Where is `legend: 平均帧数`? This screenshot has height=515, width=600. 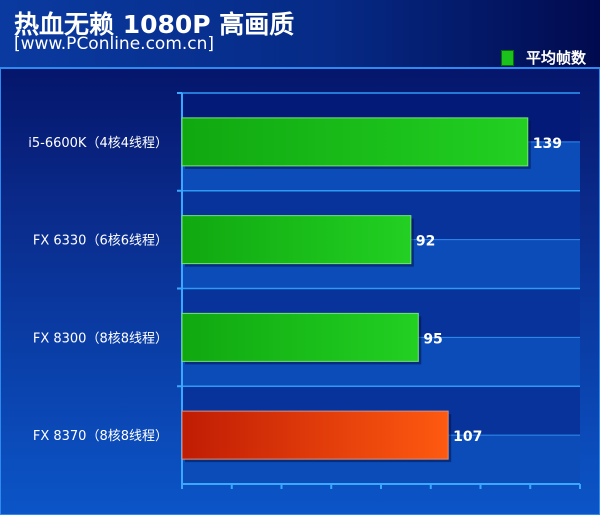 legend: 平均帧数 is located at coordinates (543, 57).